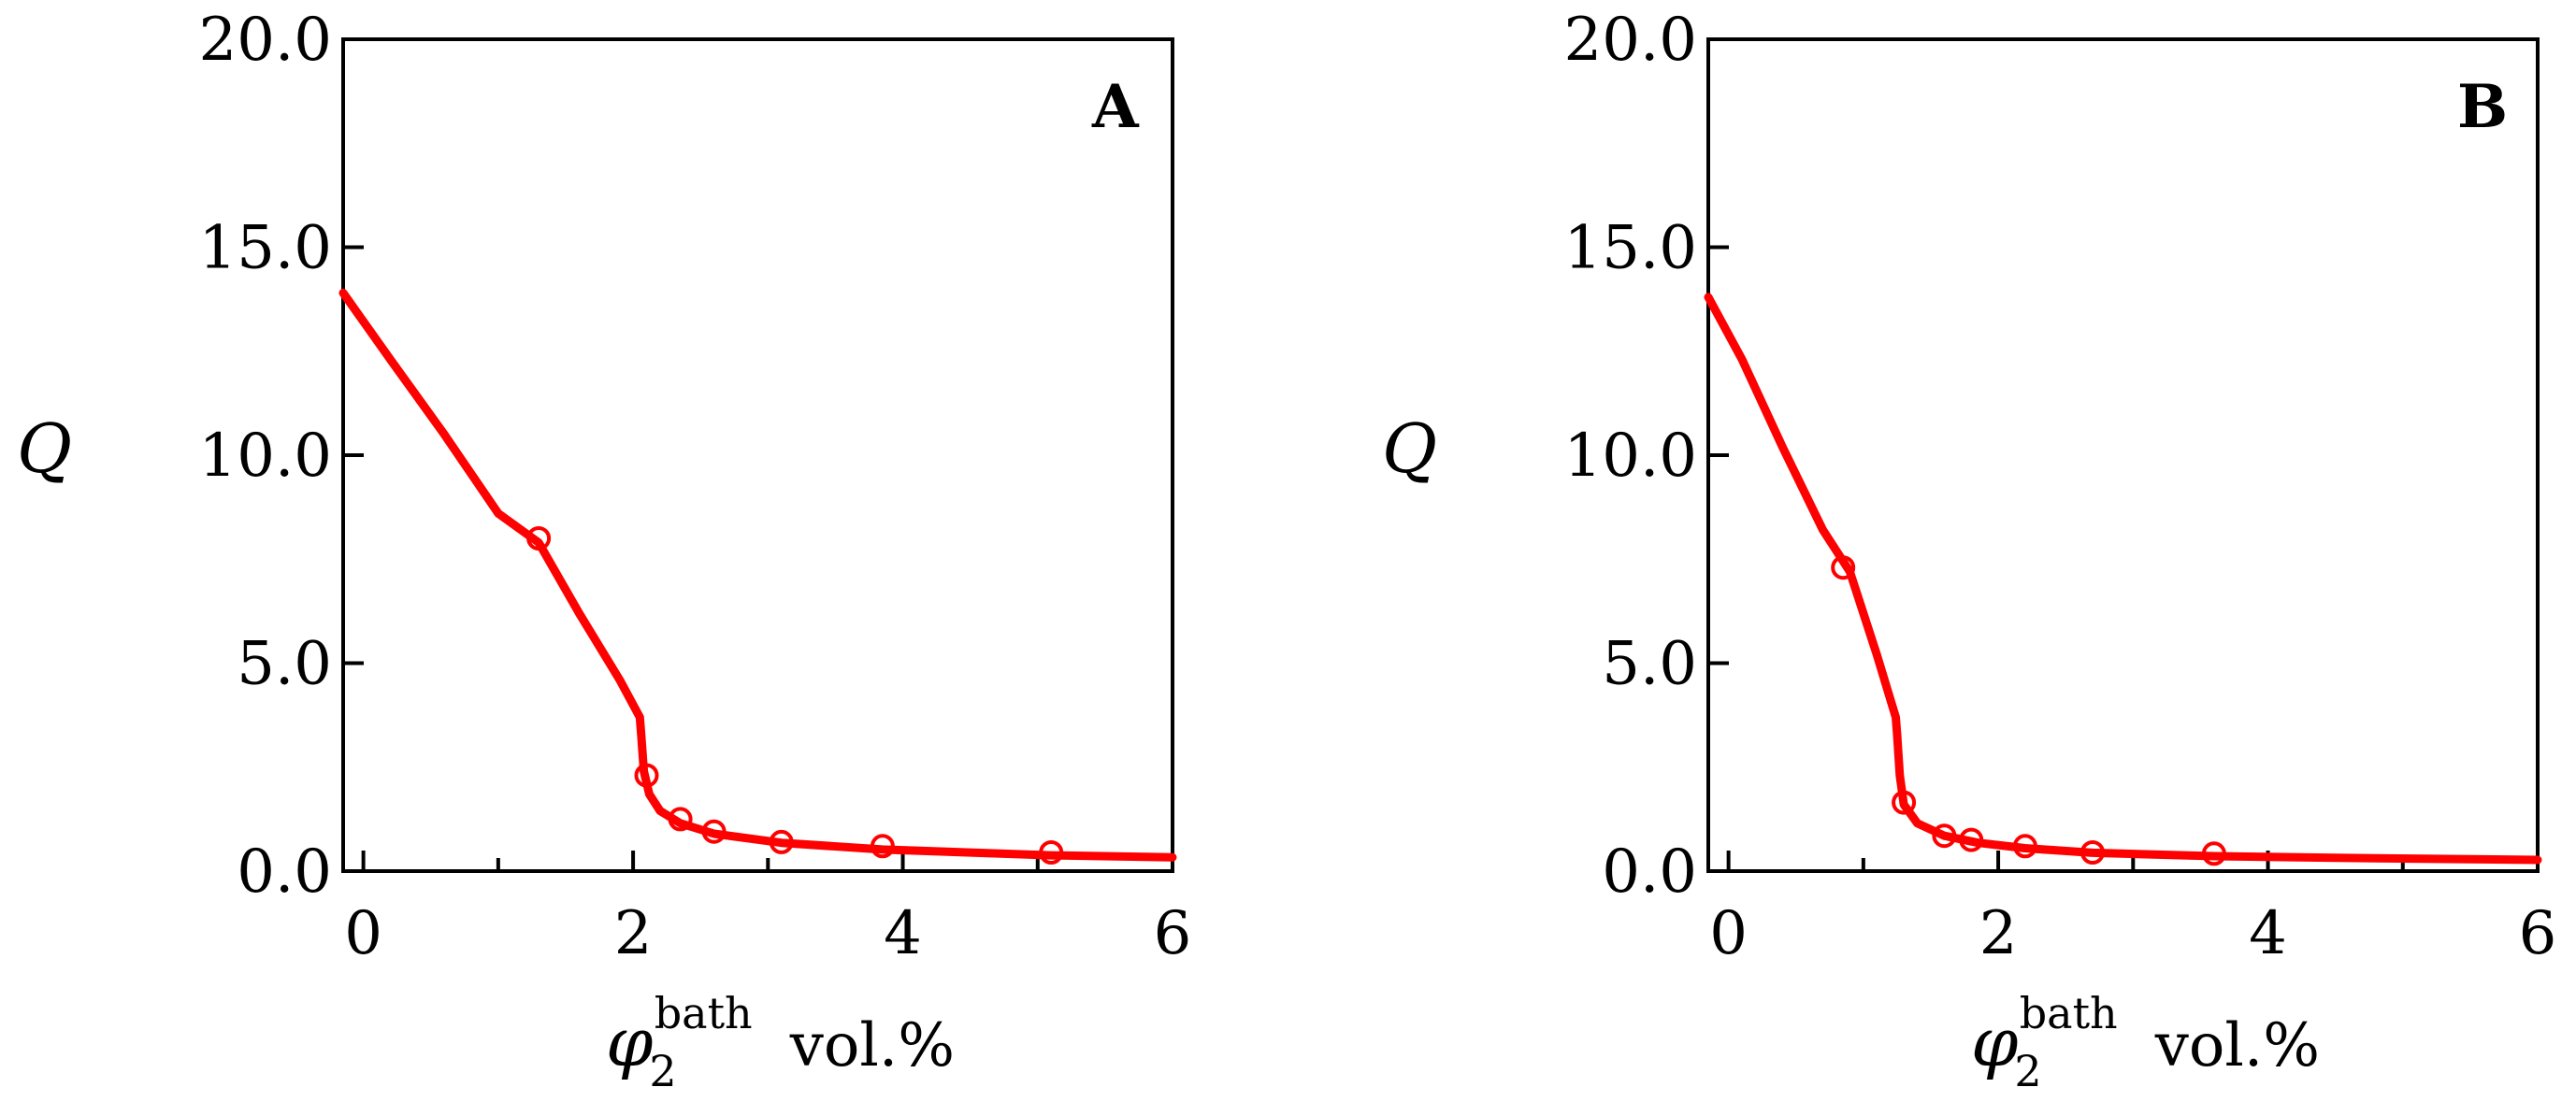  What do you see at coordinates (2482, 107) in the screenshot?
I see `panel-label: B` at bounding box center [2482, 107].